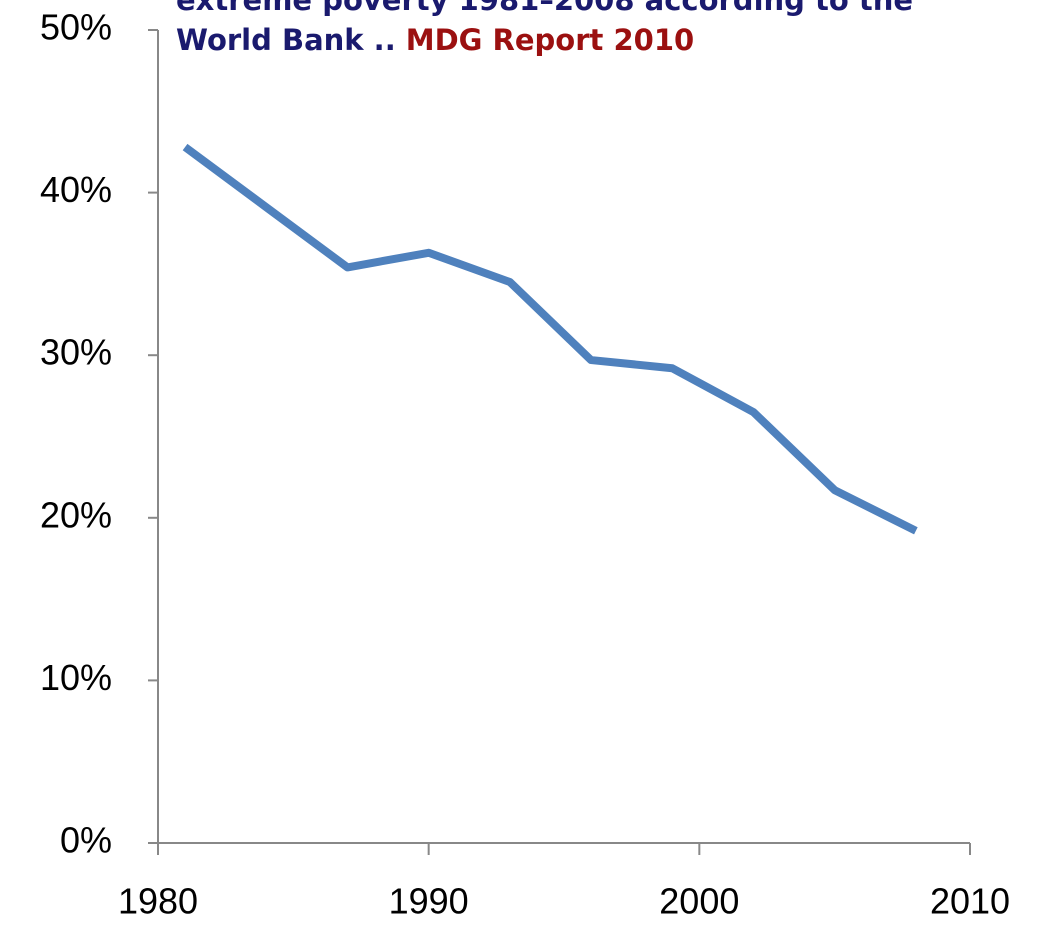  I want to click on x-tick-label: 2000, so click(699, 901).